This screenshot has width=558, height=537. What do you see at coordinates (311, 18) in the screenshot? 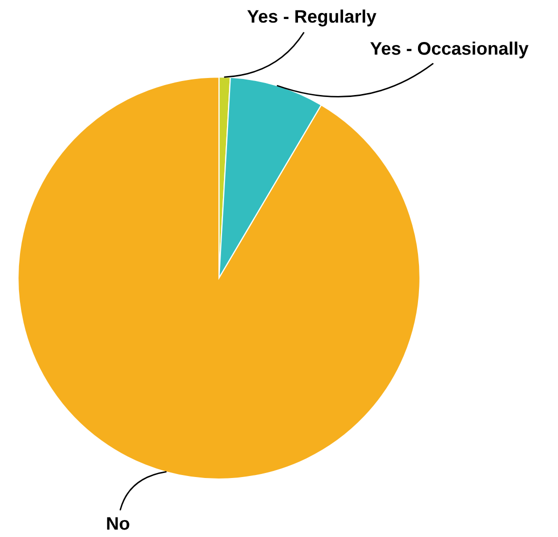
I see `slice-label: Yes - Regularly` at bounding box center [311, 18].